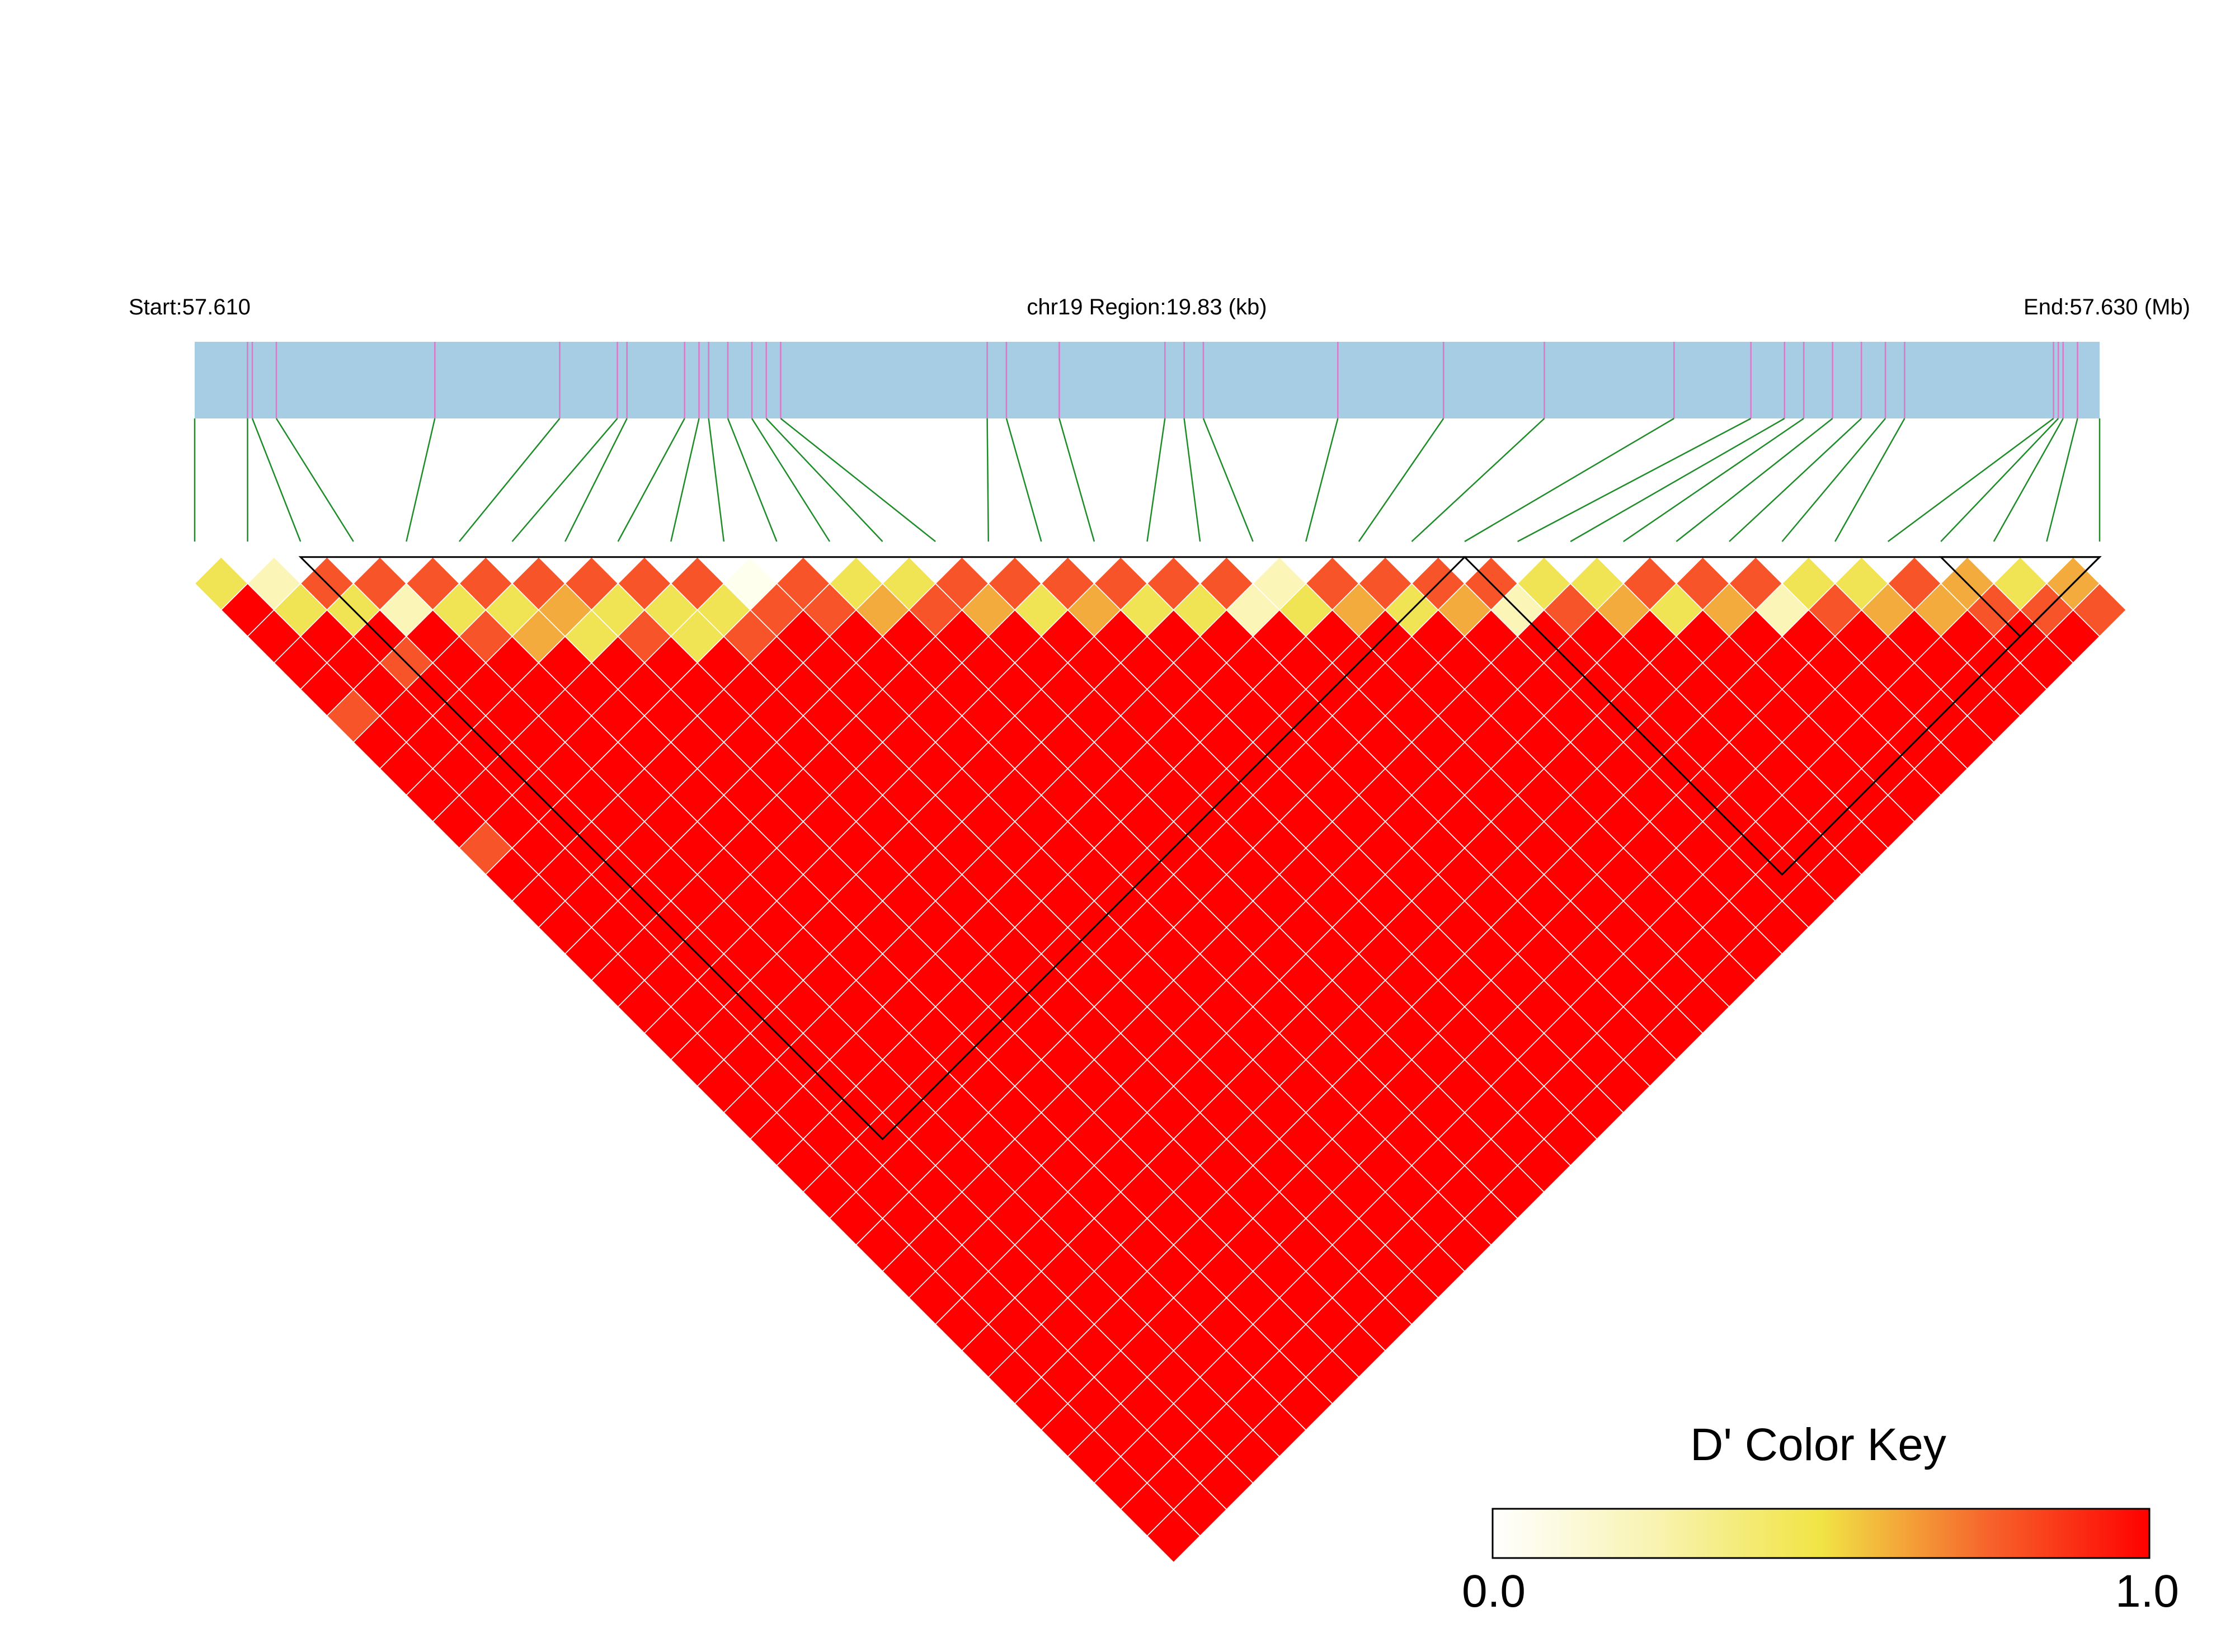  I want to click on snp-marks, so click(1162, 380).